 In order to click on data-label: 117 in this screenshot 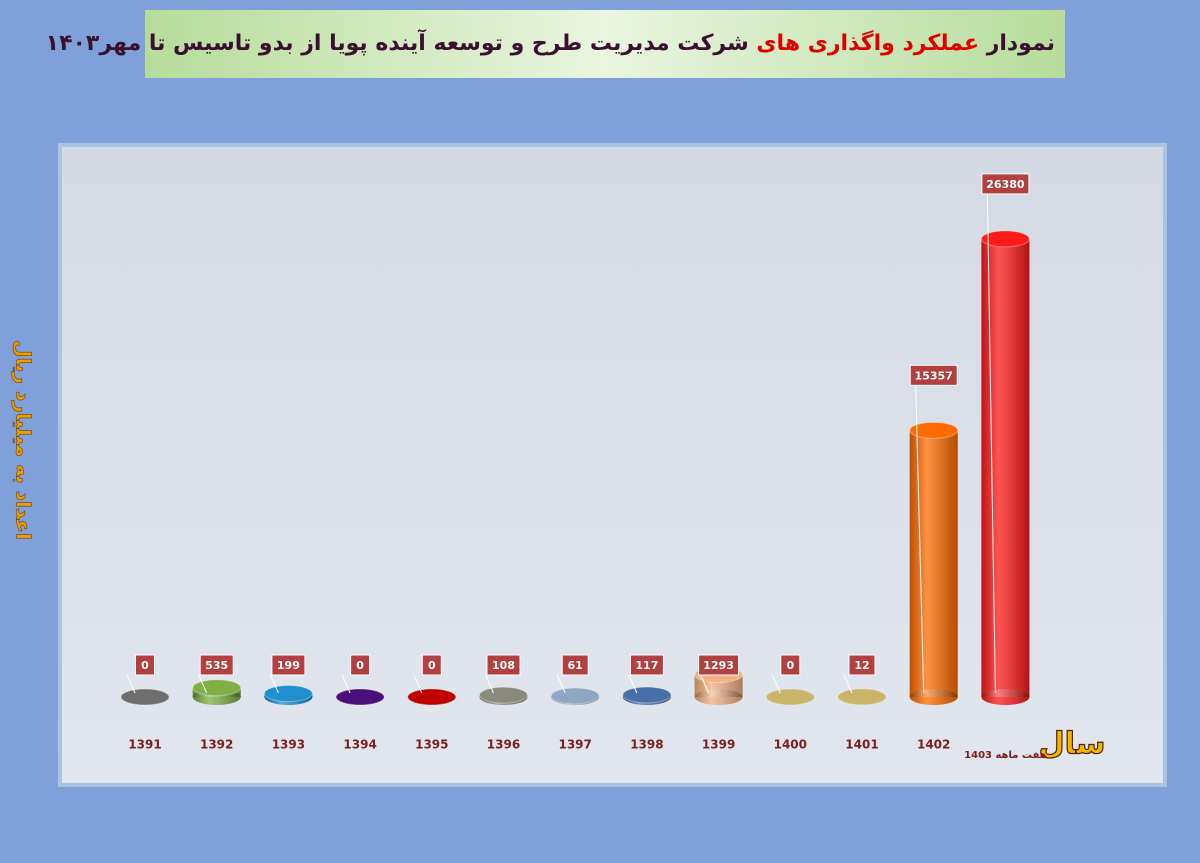, I will do `click(646, 665)`.